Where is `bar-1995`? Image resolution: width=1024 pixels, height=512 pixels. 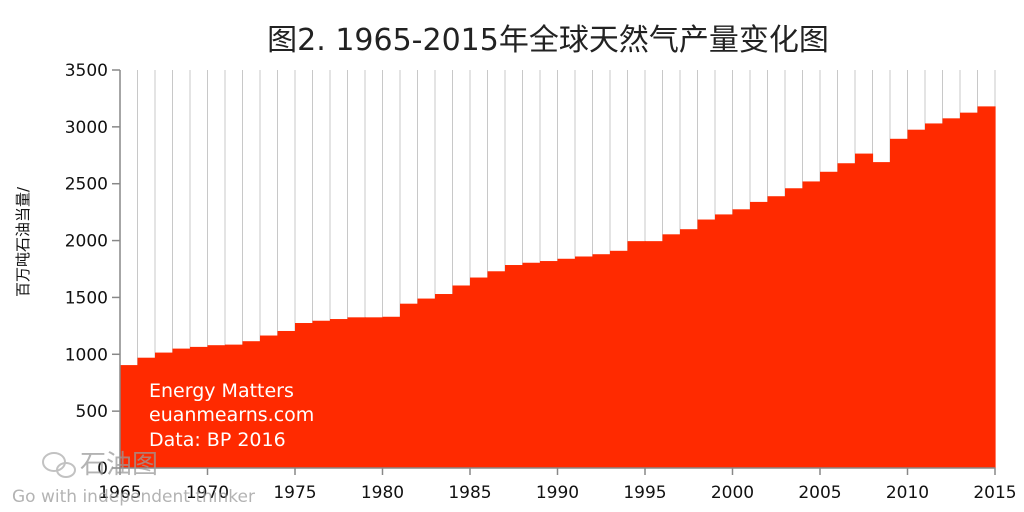 bar-1995 is located at coordinates (654, 354).